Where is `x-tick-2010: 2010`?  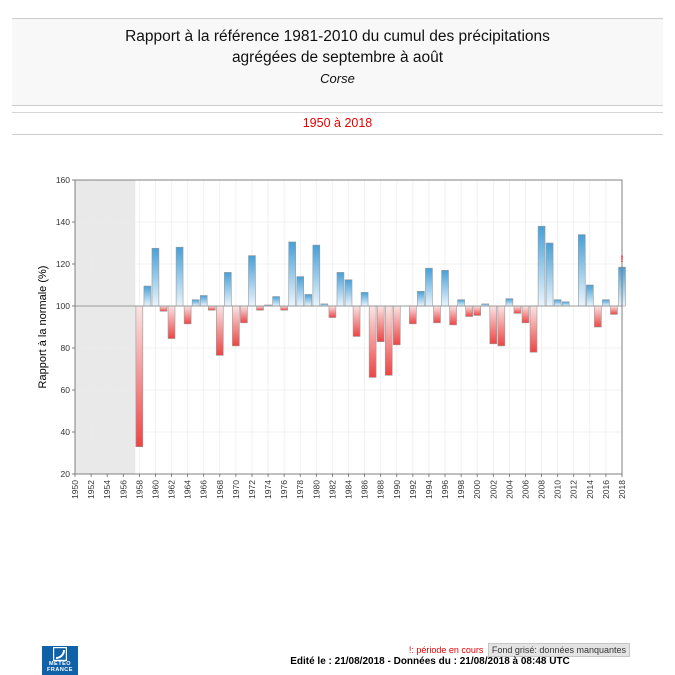 x-tick-2010: 2010 is located at coordinates (558, 489).